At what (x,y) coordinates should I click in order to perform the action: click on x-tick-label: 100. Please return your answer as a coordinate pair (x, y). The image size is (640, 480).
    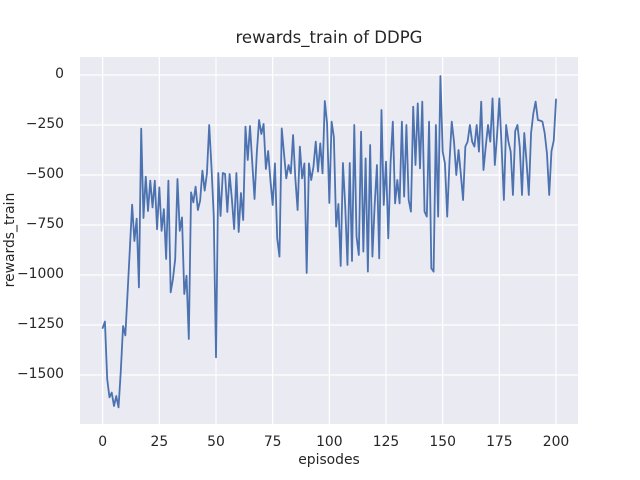
    Looking at the image, I should click on (329, 442).